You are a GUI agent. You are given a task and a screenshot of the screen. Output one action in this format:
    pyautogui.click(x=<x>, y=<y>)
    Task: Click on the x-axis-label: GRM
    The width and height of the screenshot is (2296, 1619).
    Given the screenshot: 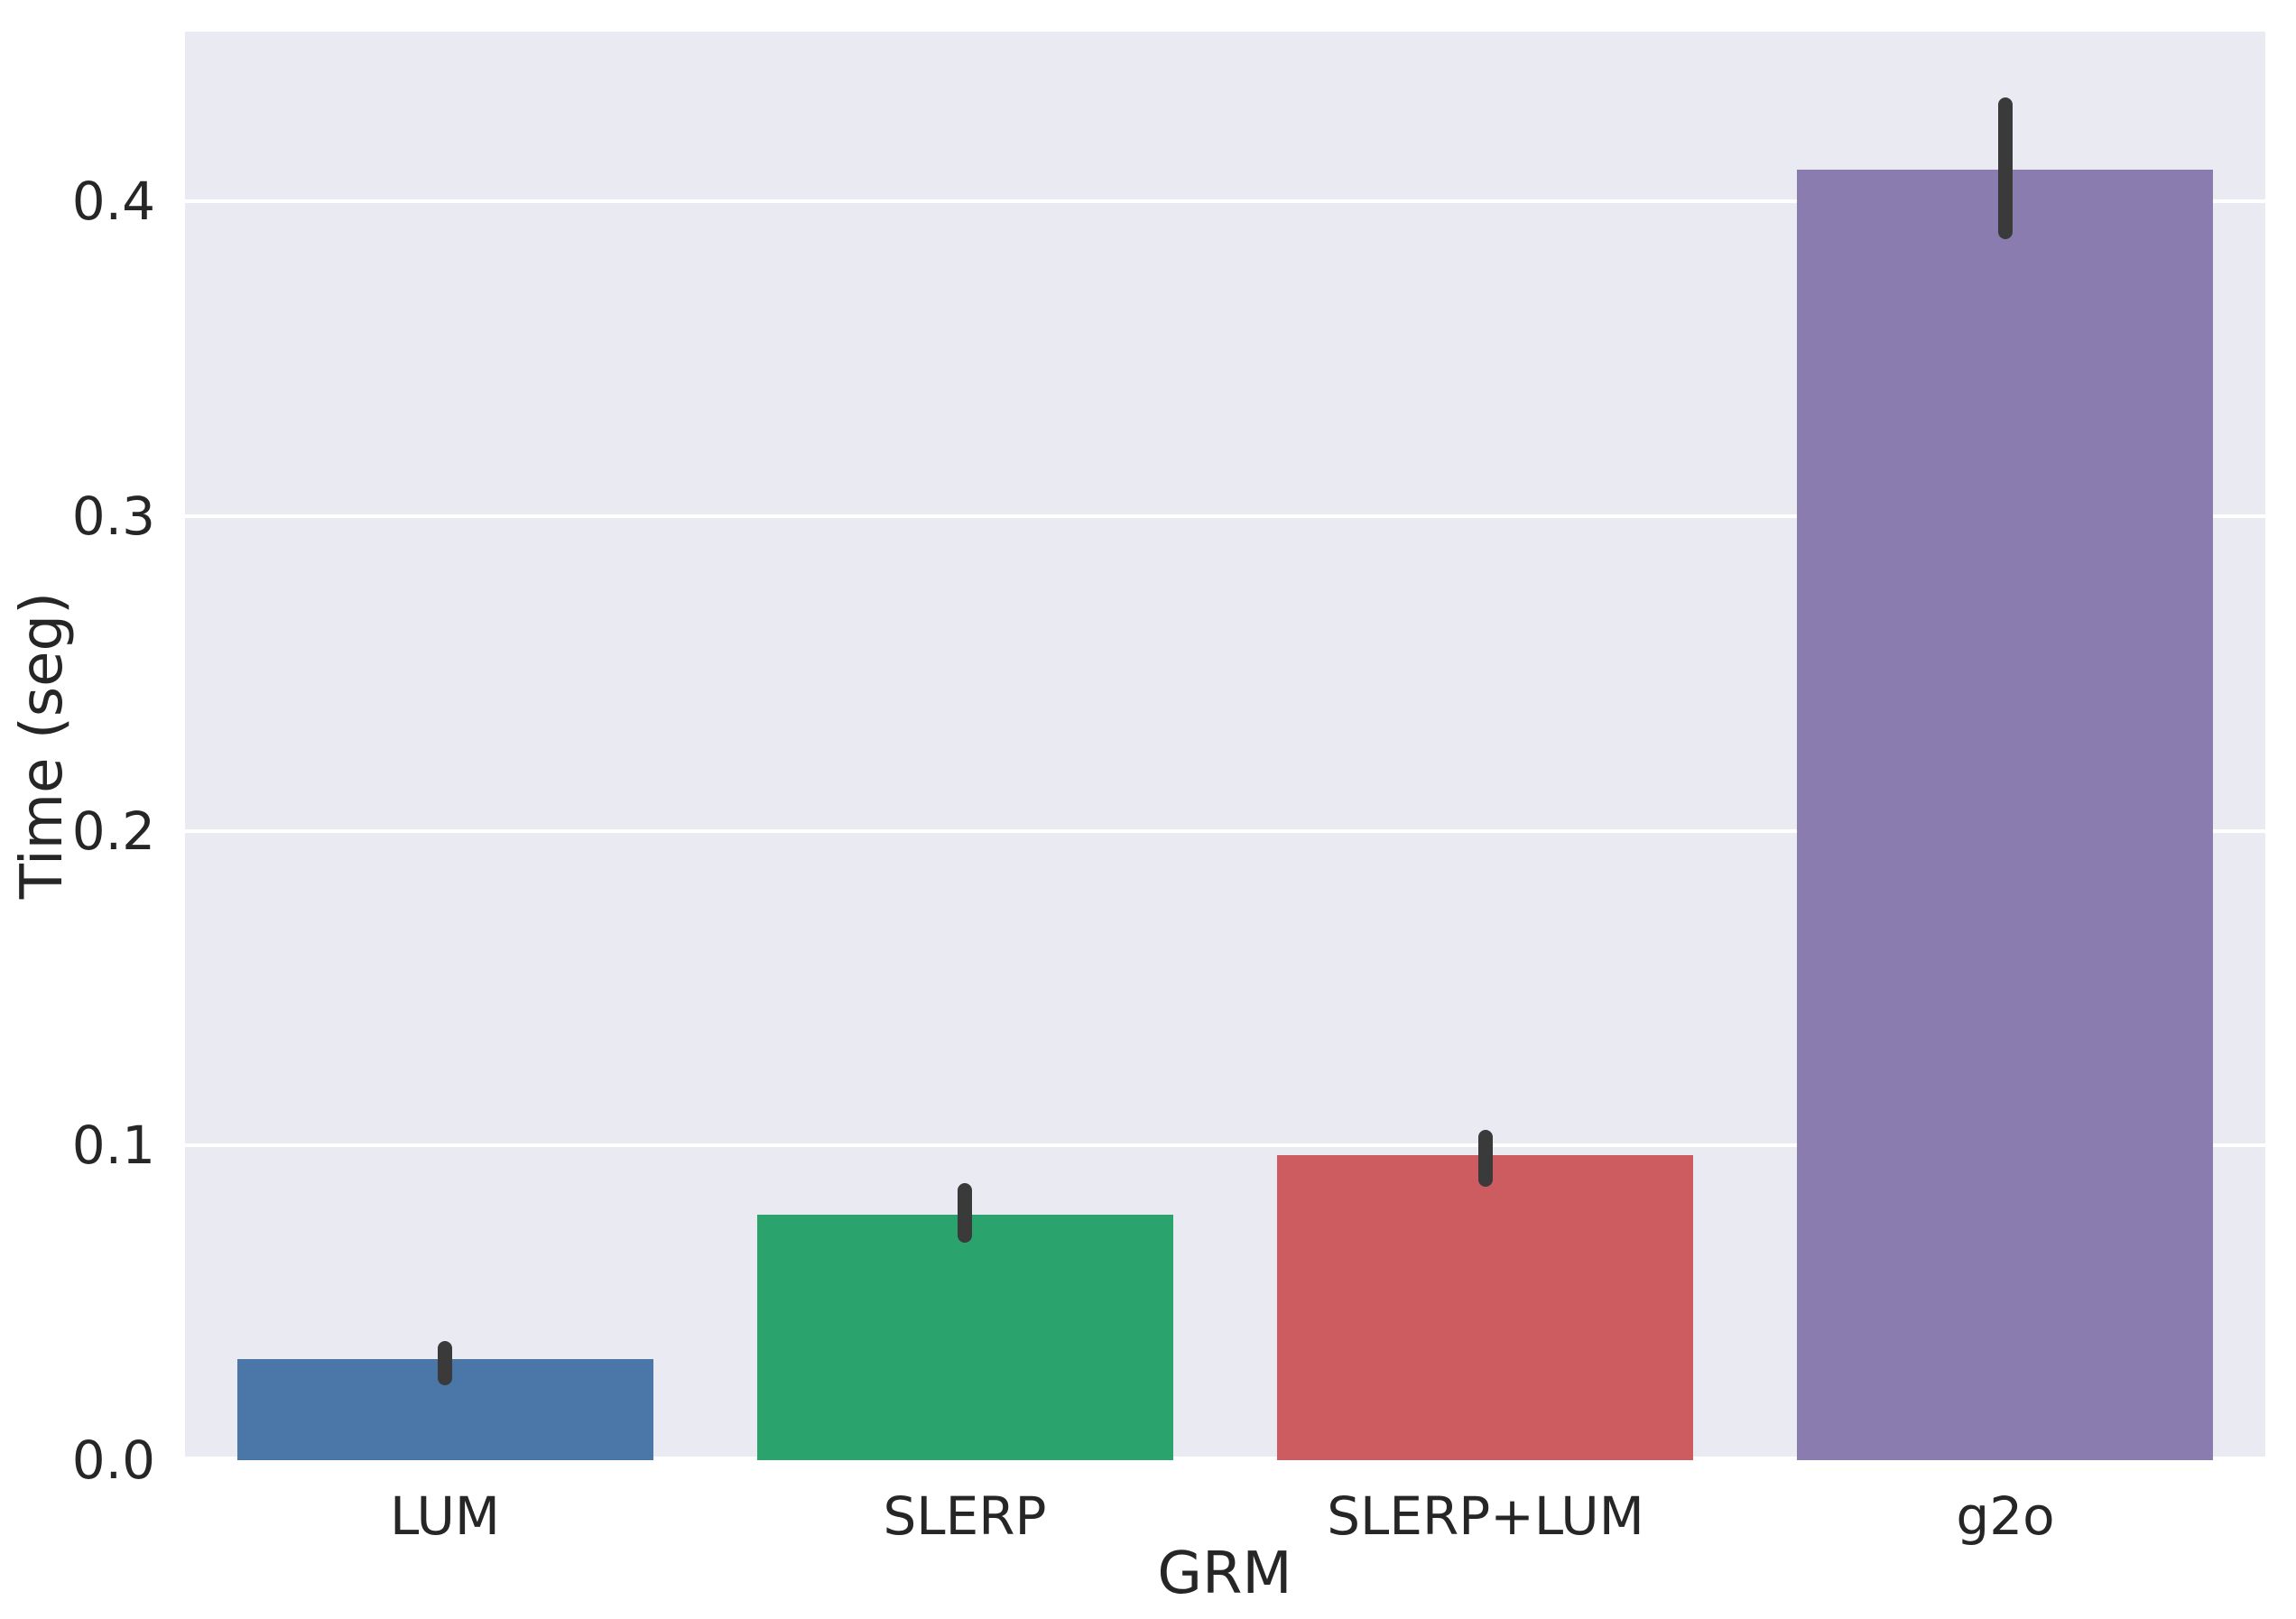 What is the action you would take?
    pyautogui.click(x=1224, y=1573)
    